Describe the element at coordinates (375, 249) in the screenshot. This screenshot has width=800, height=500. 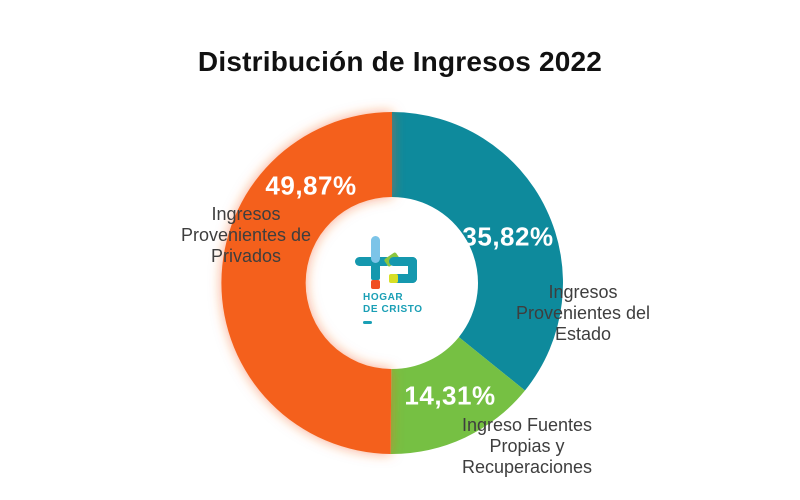
I see `logo-t-top-lightblue` at that location.